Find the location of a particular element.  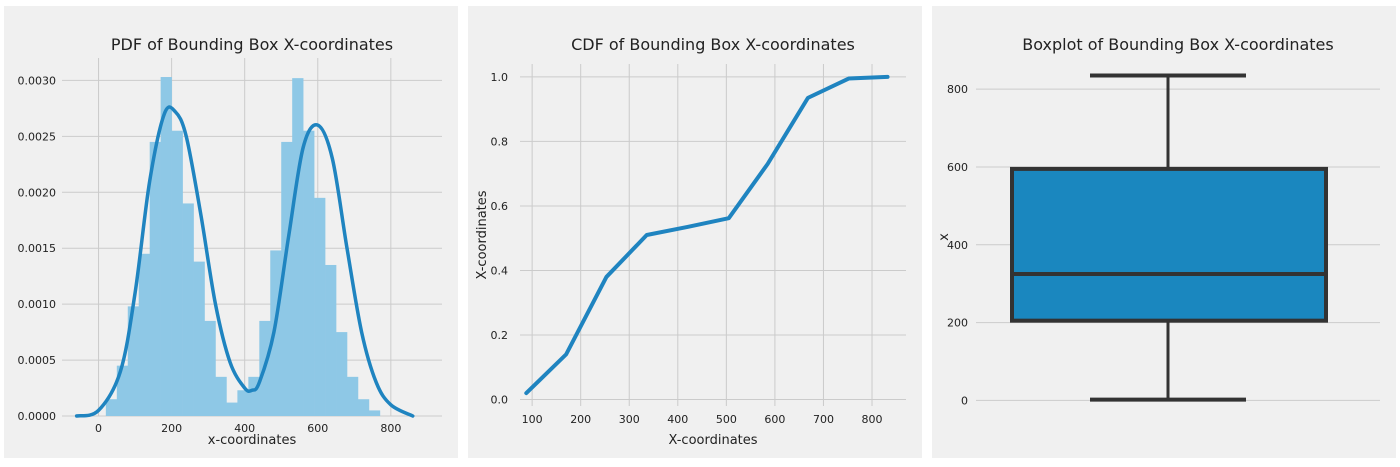

y-tick-label: 200 is located at coordinates (957, 323).